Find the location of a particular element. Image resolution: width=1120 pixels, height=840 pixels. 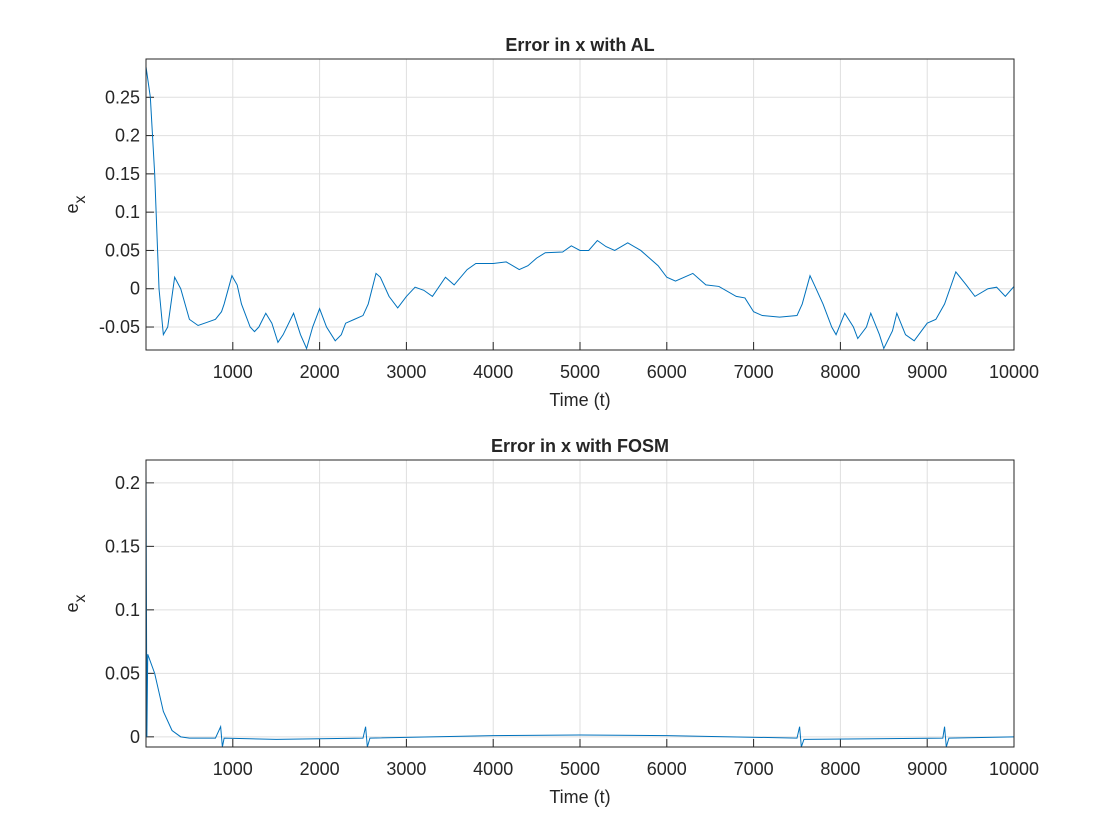

chart-title: Error in x with AL is located at coordinates (579, 45).